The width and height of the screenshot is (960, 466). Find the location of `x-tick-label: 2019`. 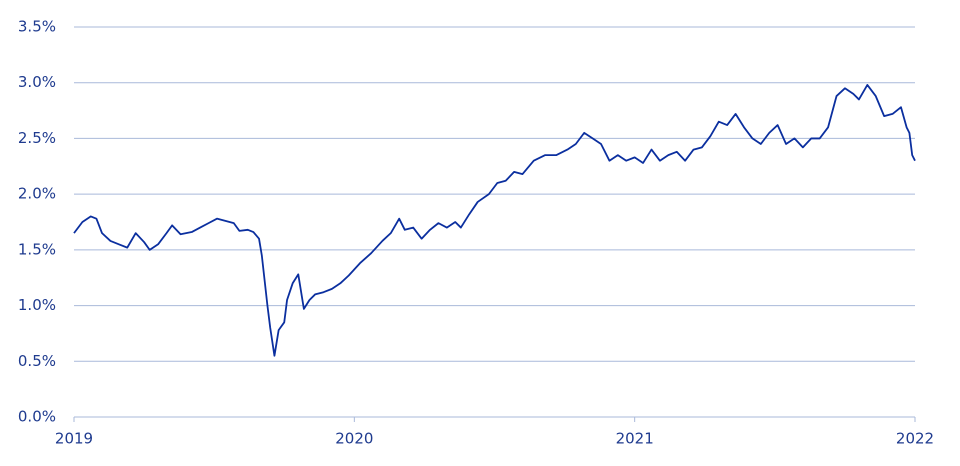

x-tick-label: 2019 is located at coordinates (74, 439).